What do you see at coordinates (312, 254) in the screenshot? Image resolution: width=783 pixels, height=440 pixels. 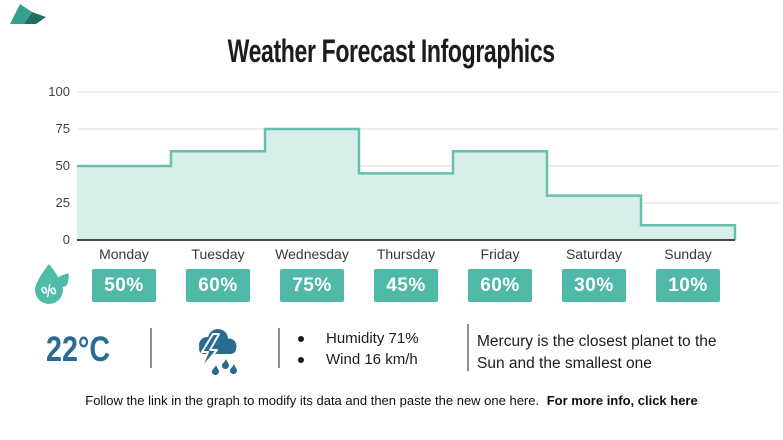 I see `day-label: Wednesday` at bounding box center [312, 254].